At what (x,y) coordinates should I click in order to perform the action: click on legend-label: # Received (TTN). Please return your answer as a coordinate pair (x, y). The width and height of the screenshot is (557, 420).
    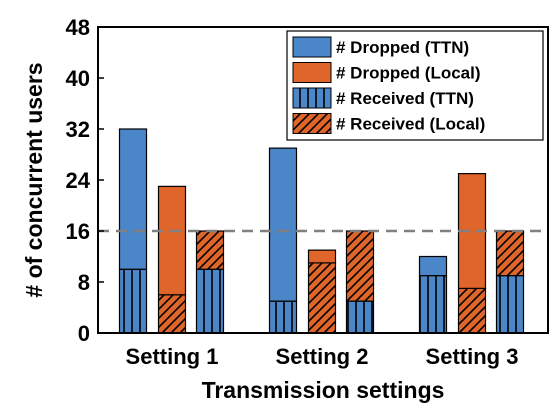
    Looking at the image, I should click on (405, 98).